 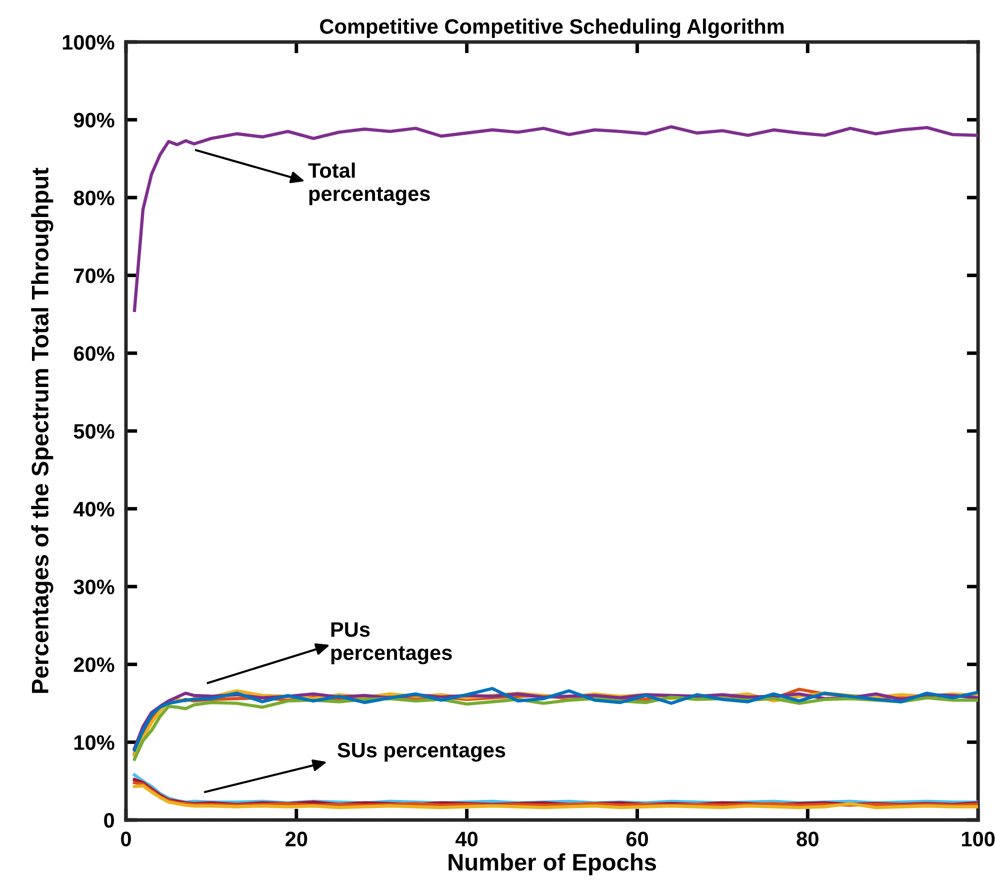 What do you see at coordinates (552, 28) in the screenshot?
I see `chart-title: Competitive Competitive Scheduling Algorithm` at bounding box center [552, 28].